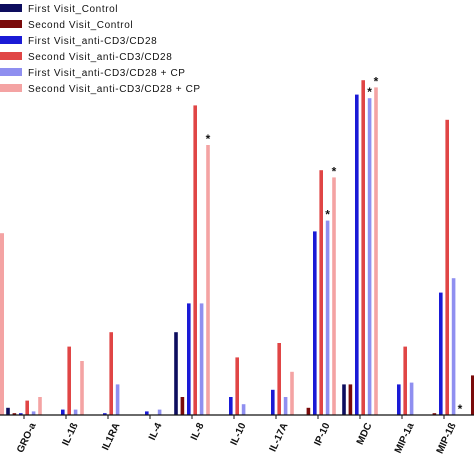  Describe the element at coordinates (321, 292) in the screenshot. I see `bar-ip-10-second-visit-anti-cd3-cd28` at that location.